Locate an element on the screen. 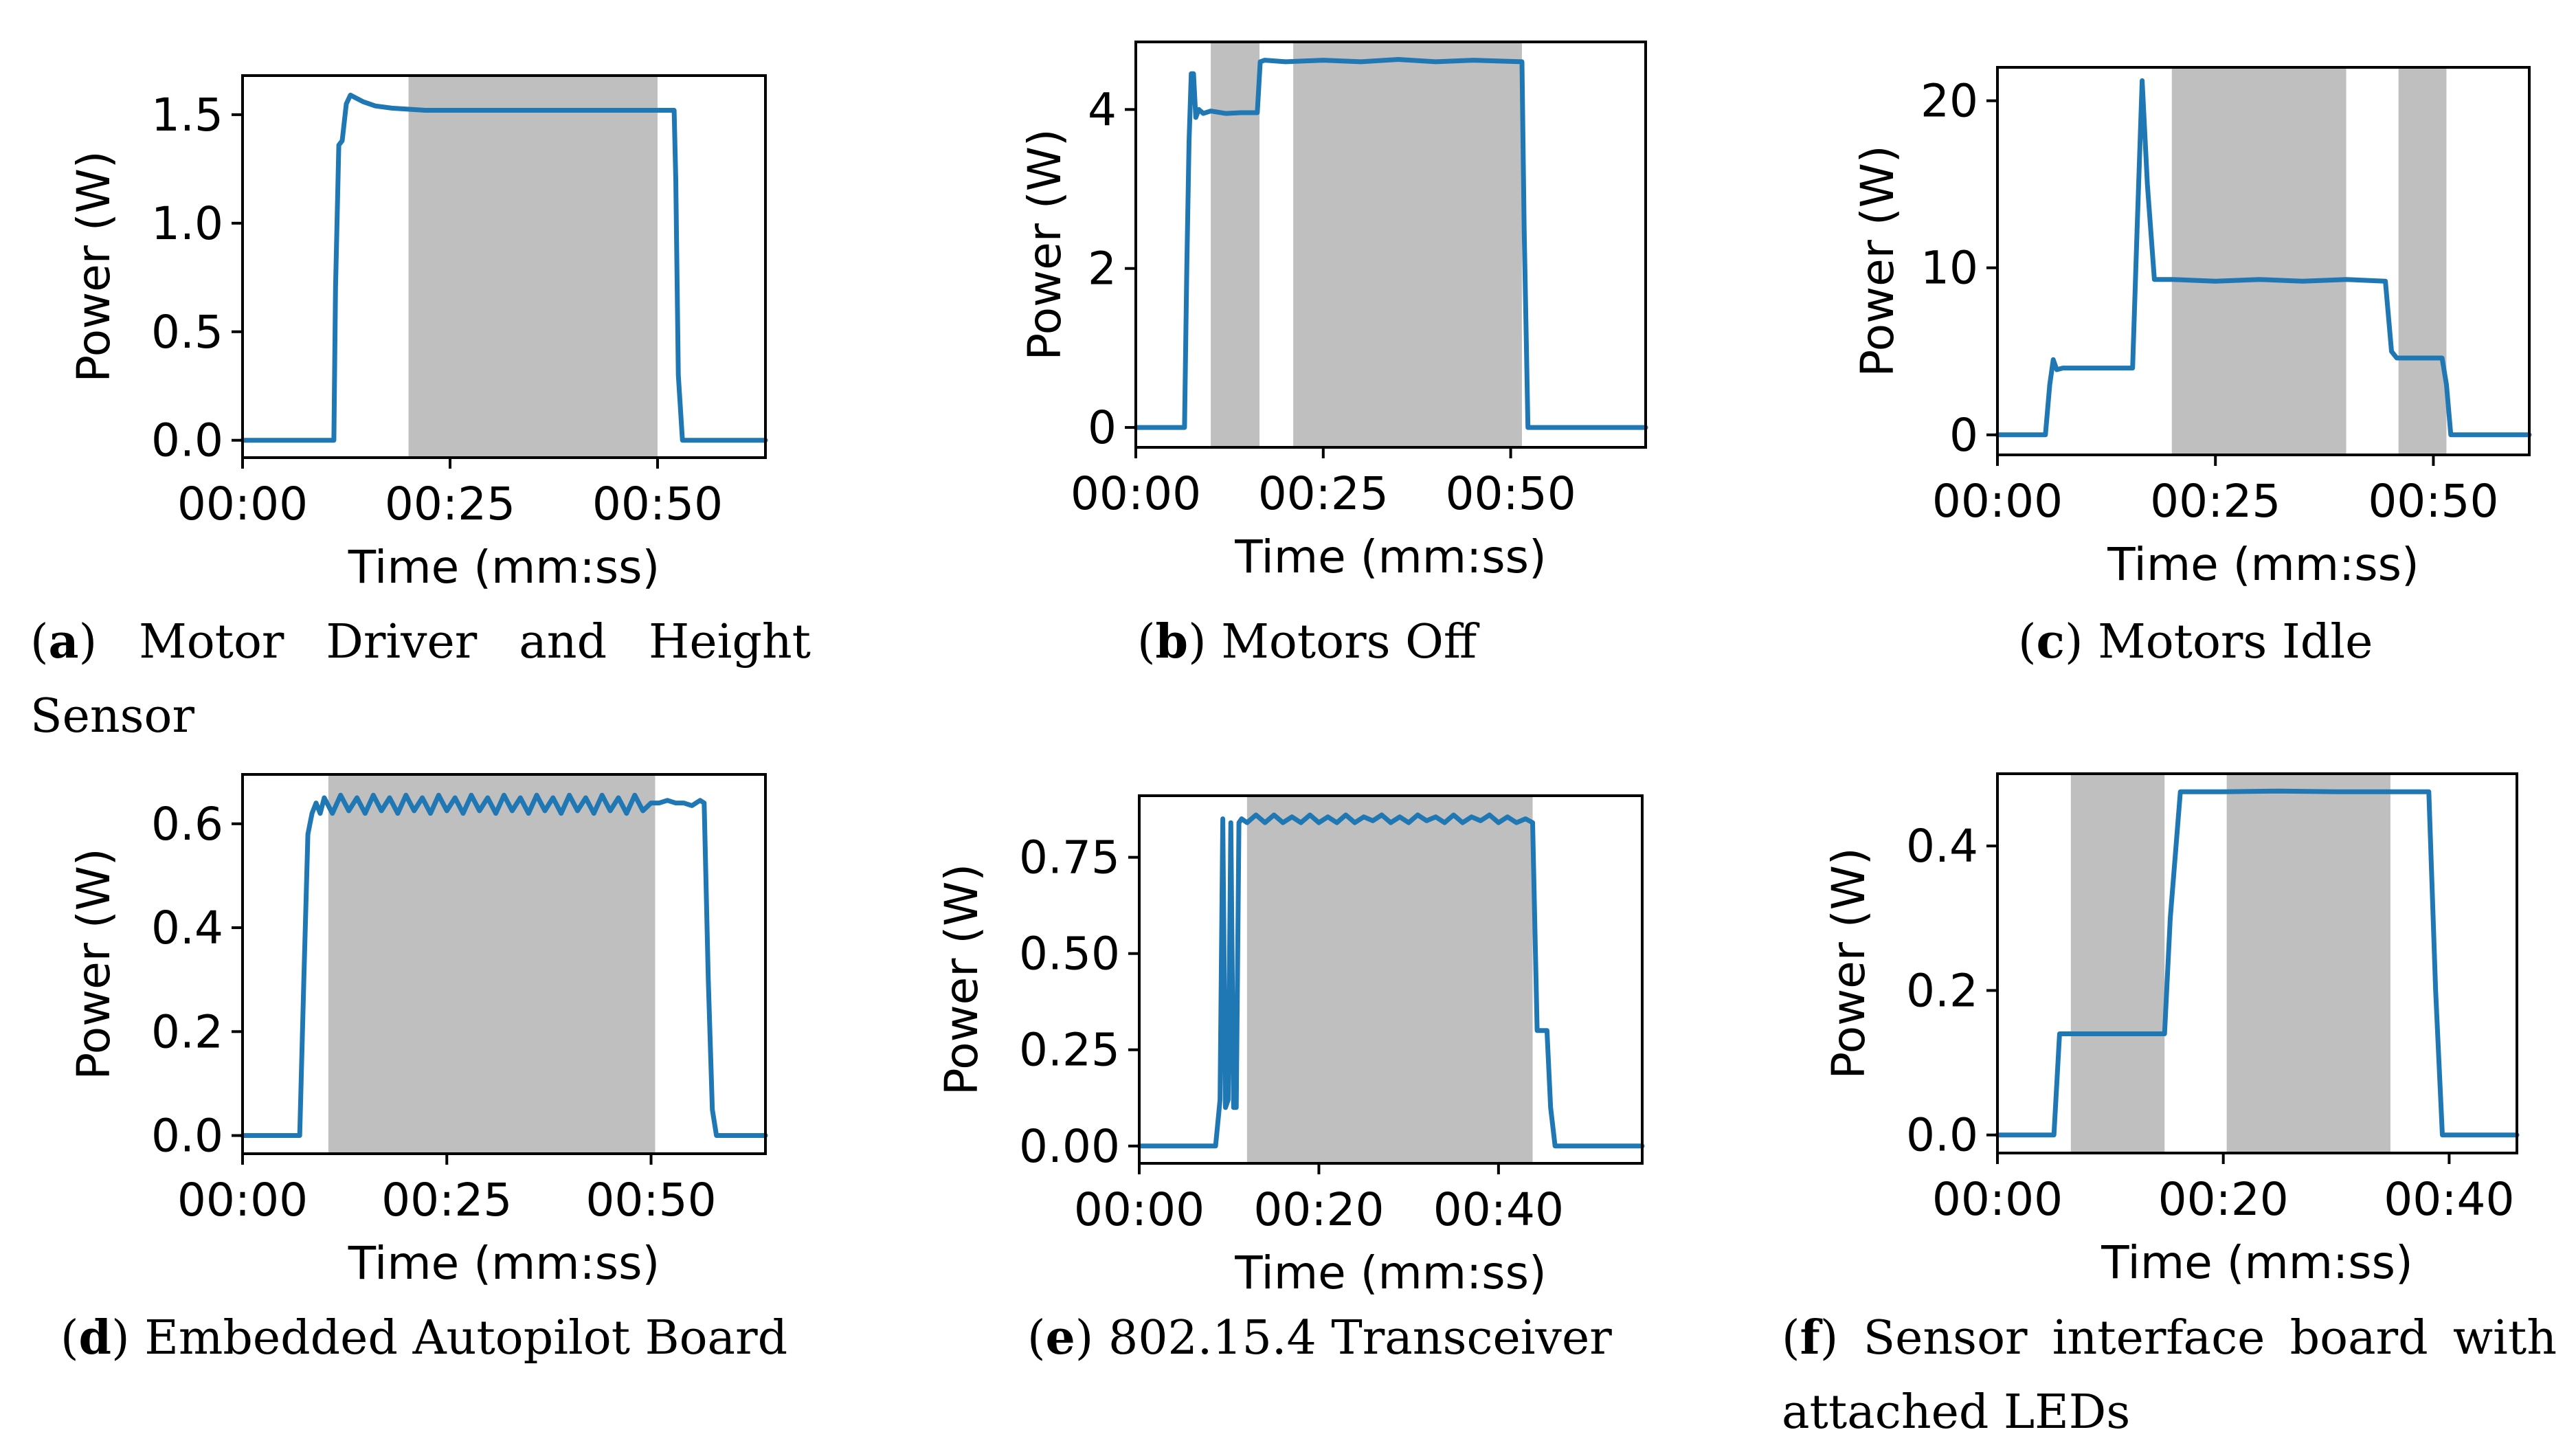 The image size is (2576, 1454). caption-c-letter: c is located at coordinates (2050, 641).